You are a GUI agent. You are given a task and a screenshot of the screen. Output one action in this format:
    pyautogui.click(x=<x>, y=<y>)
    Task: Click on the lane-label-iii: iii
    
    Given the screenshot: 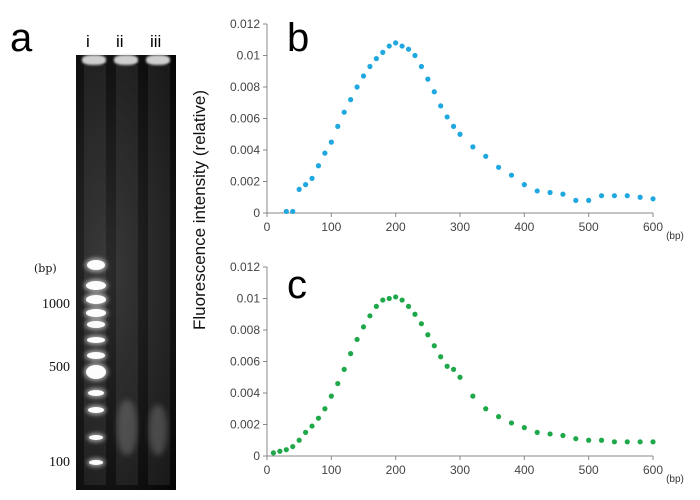 What is the action you would take?
    pyautogui.click(x=156, y=41)
    